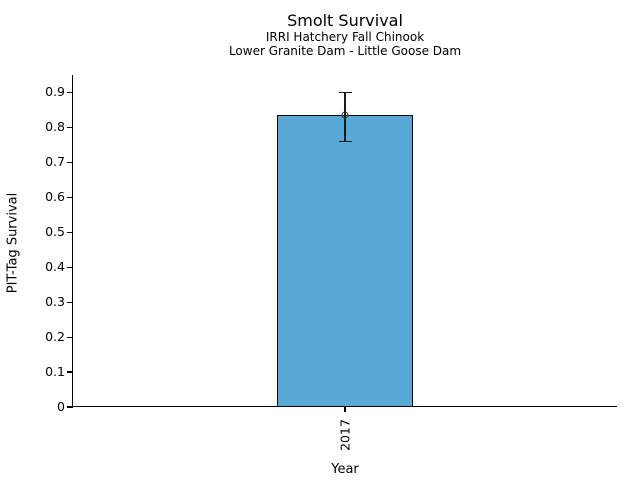 This screenshot has height=480, width=640. I want to click on y-tick-label: 0.8, so click(55, 127).